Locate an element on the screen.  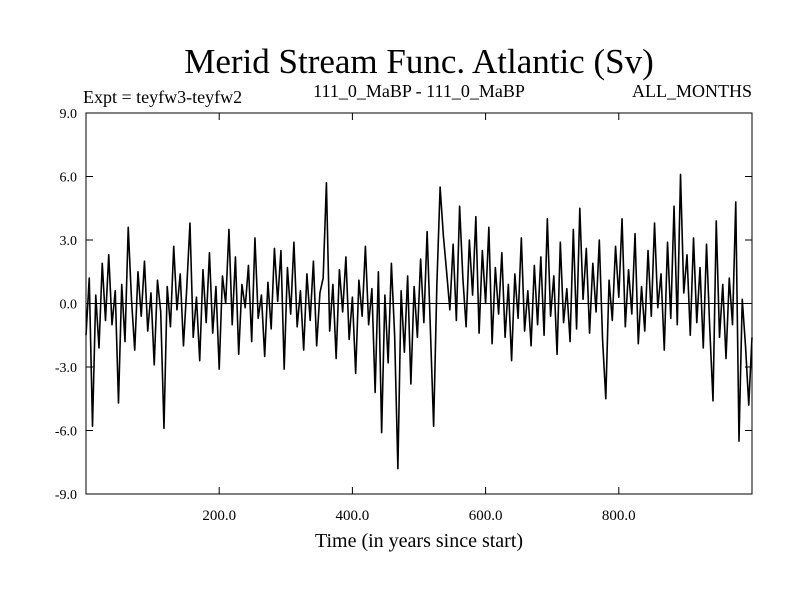
chart-title: Merid Stream Func. Atlantic (Sv) is located at coordinates (419, 61).